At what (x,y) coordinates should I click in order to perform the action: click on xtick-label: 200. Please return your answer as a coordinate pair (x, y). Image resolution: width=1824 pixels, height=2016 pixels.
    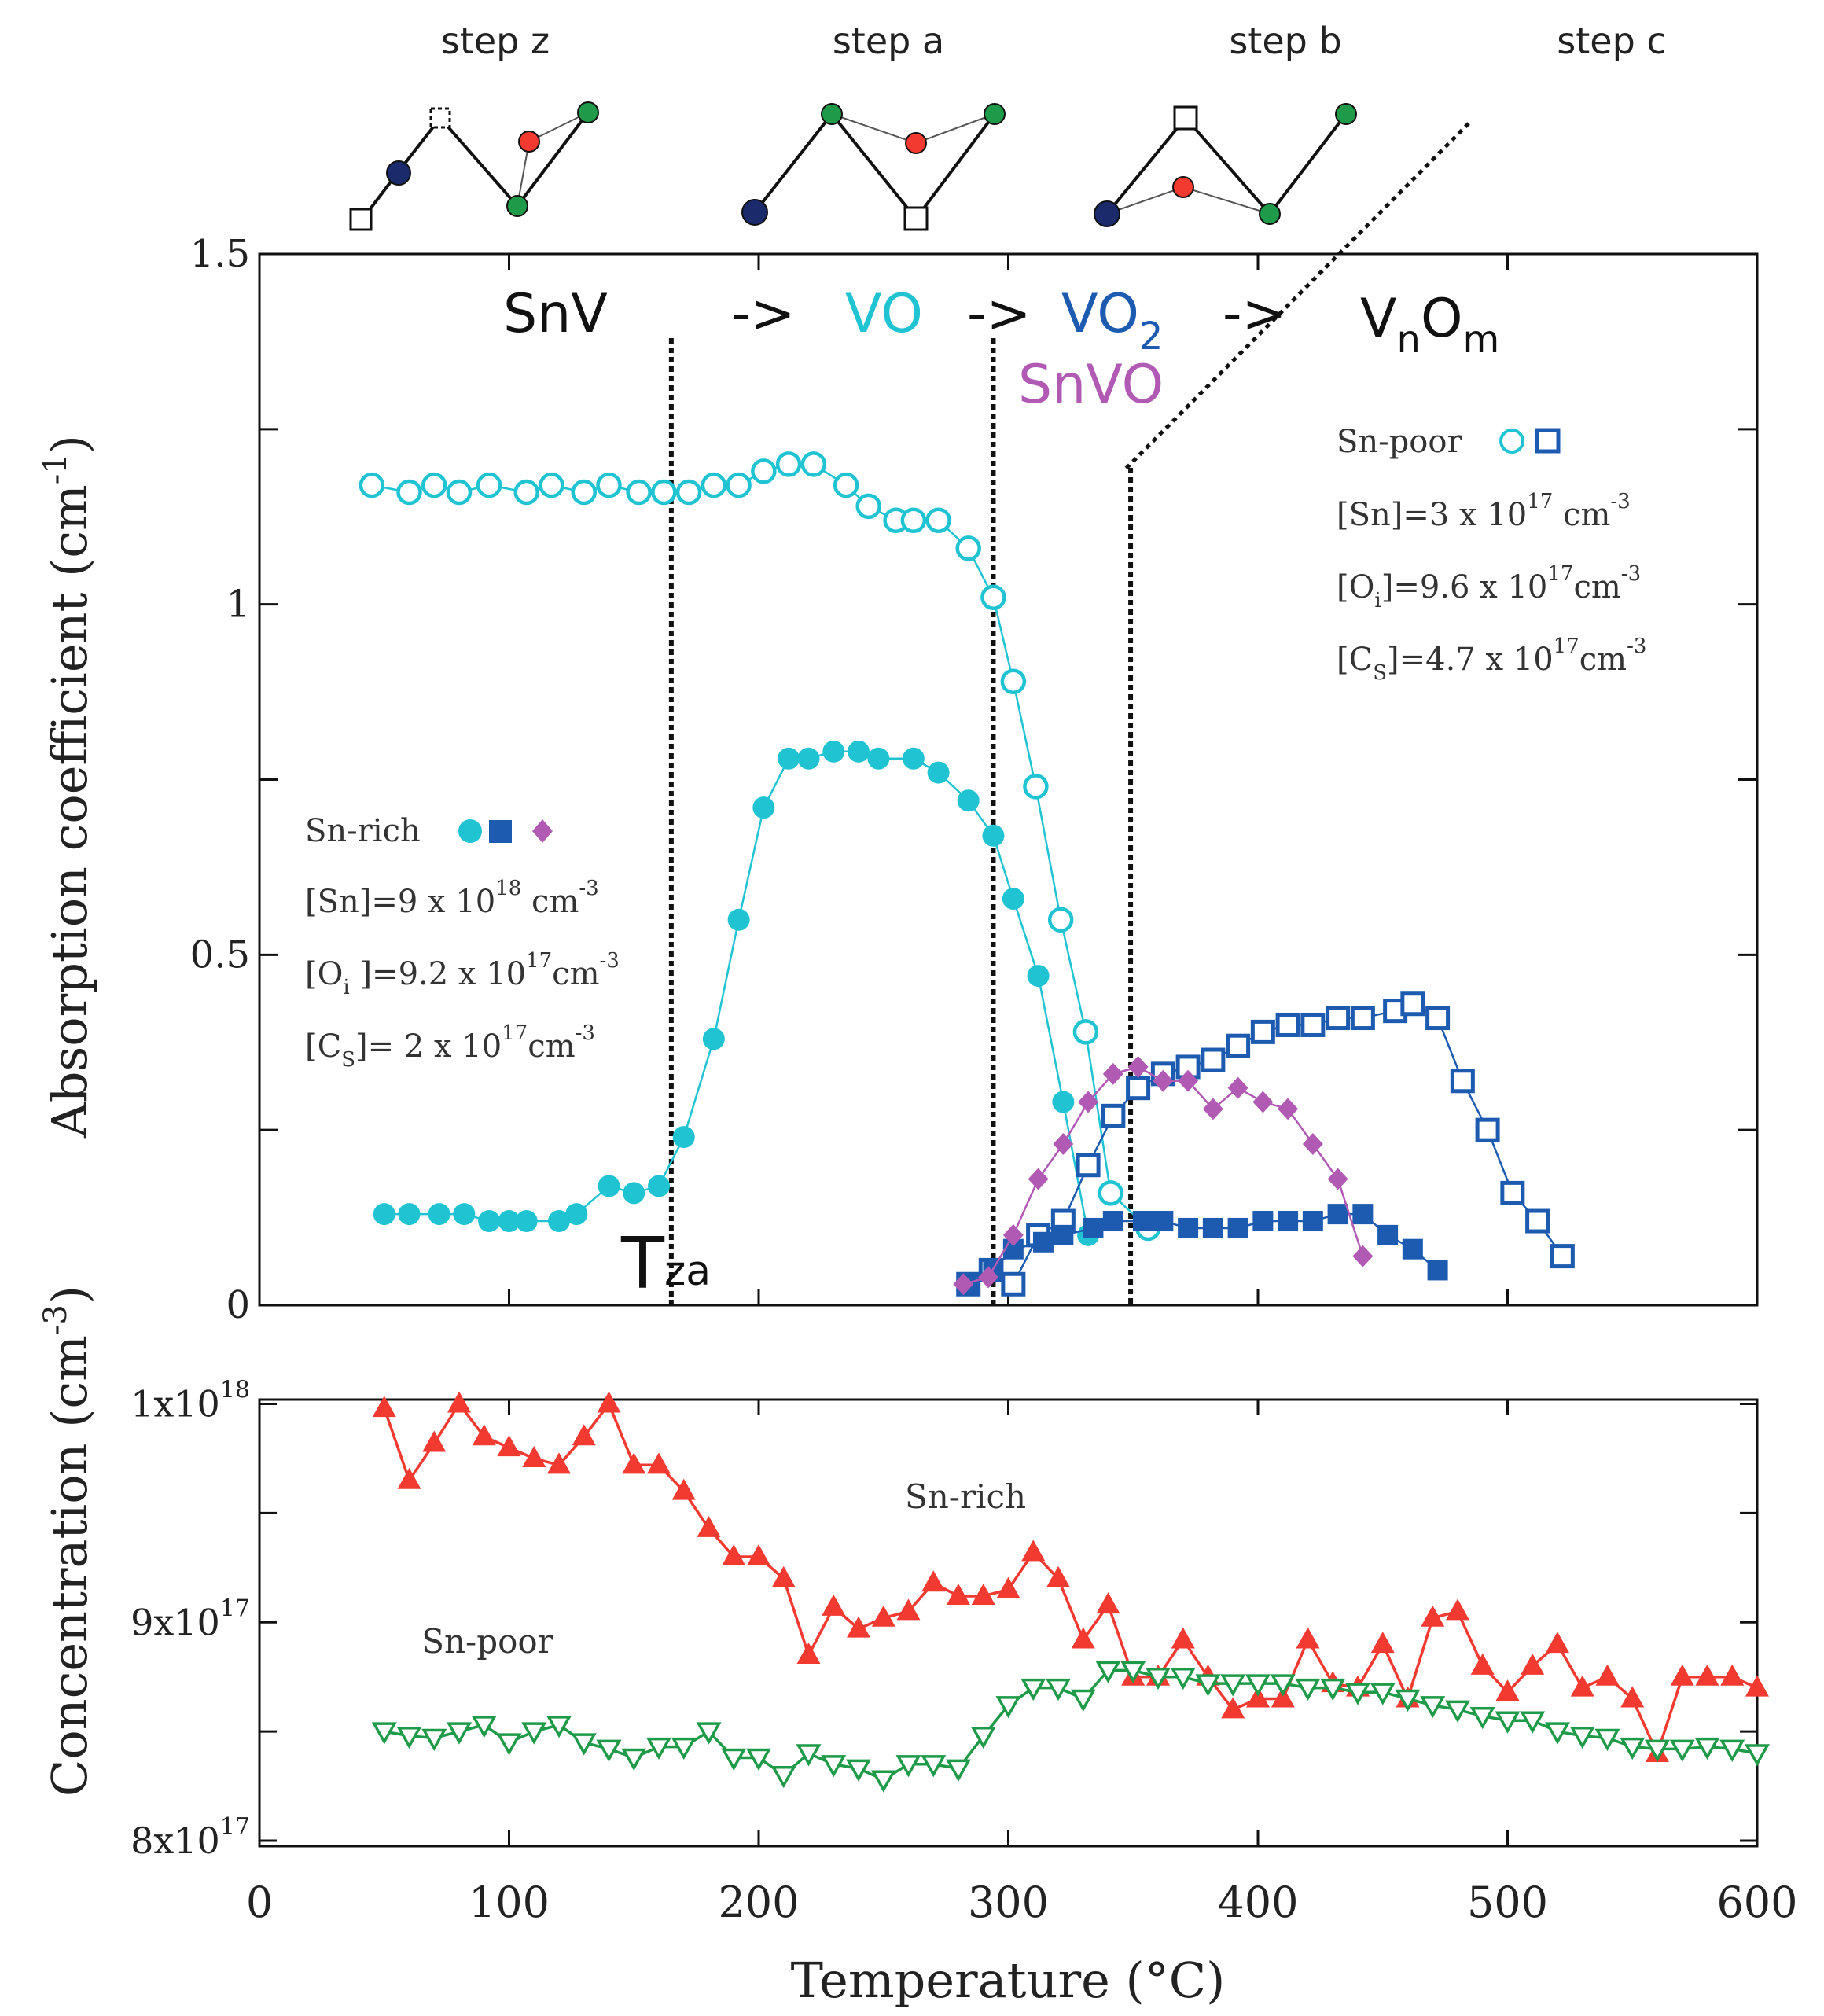
    Looking at the image, I should click on (758, 1902).